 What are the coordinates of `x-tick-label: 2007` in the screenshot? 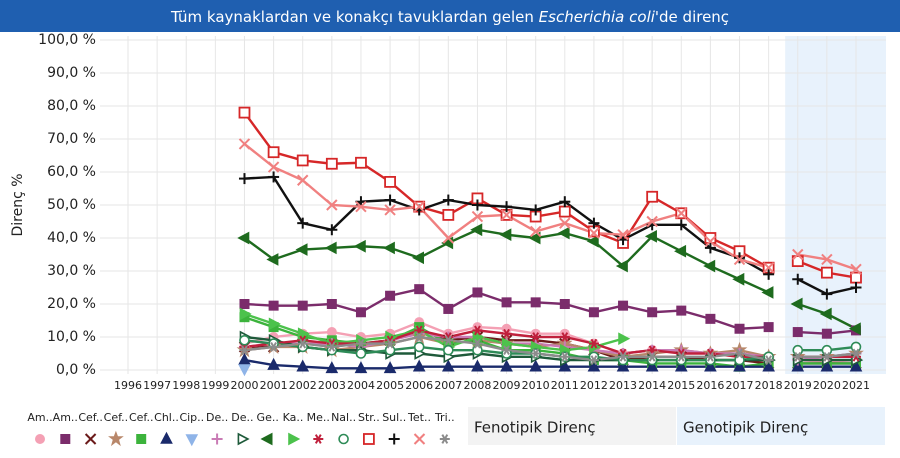 It's located at (448, 385).